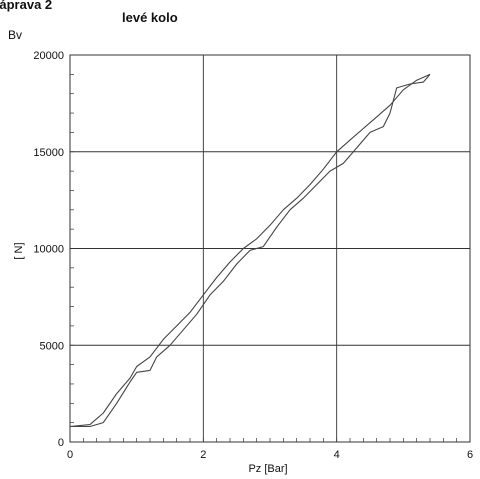  I want to click on chart-title: levé kolo, so click(150, 17).